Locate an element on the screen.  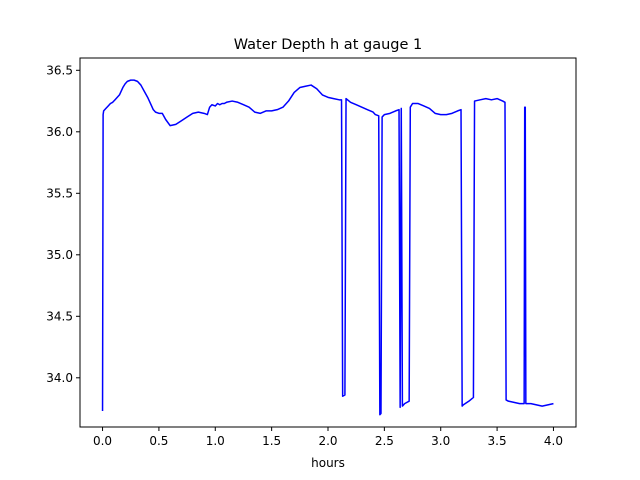
y-axis: 34.0 34.5 35.0 35.5 36.0 36.5 is located at coordinates (63, 224).